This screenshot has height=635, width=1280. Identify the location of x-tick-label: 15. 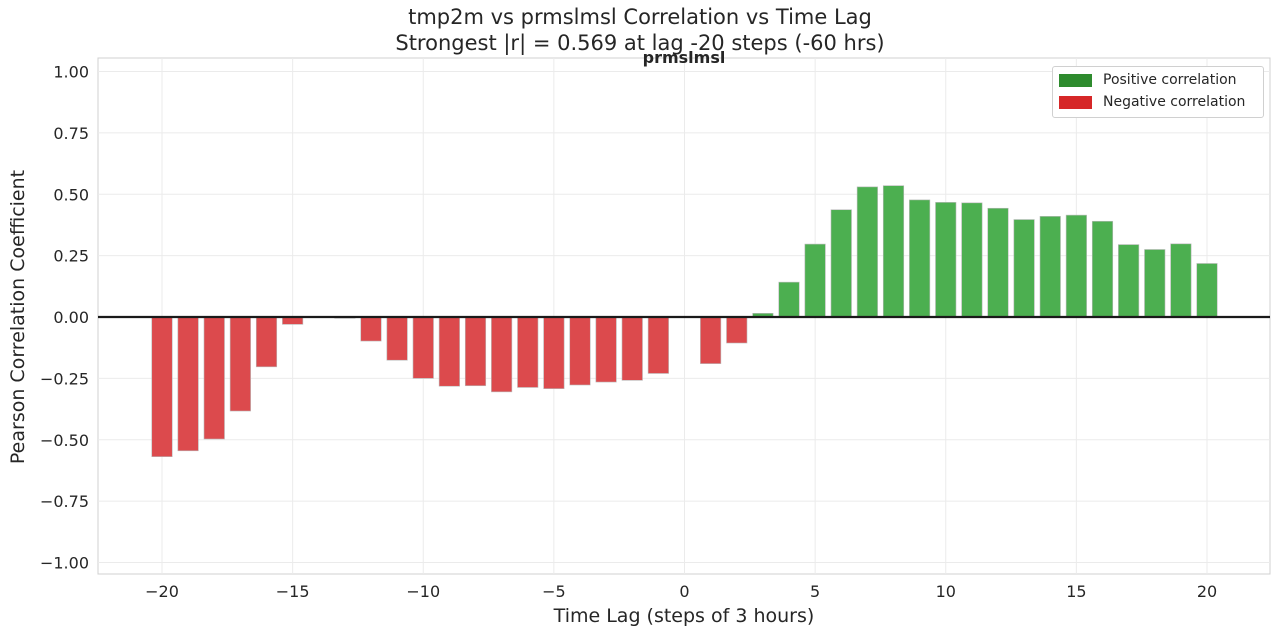
(1076, 591).